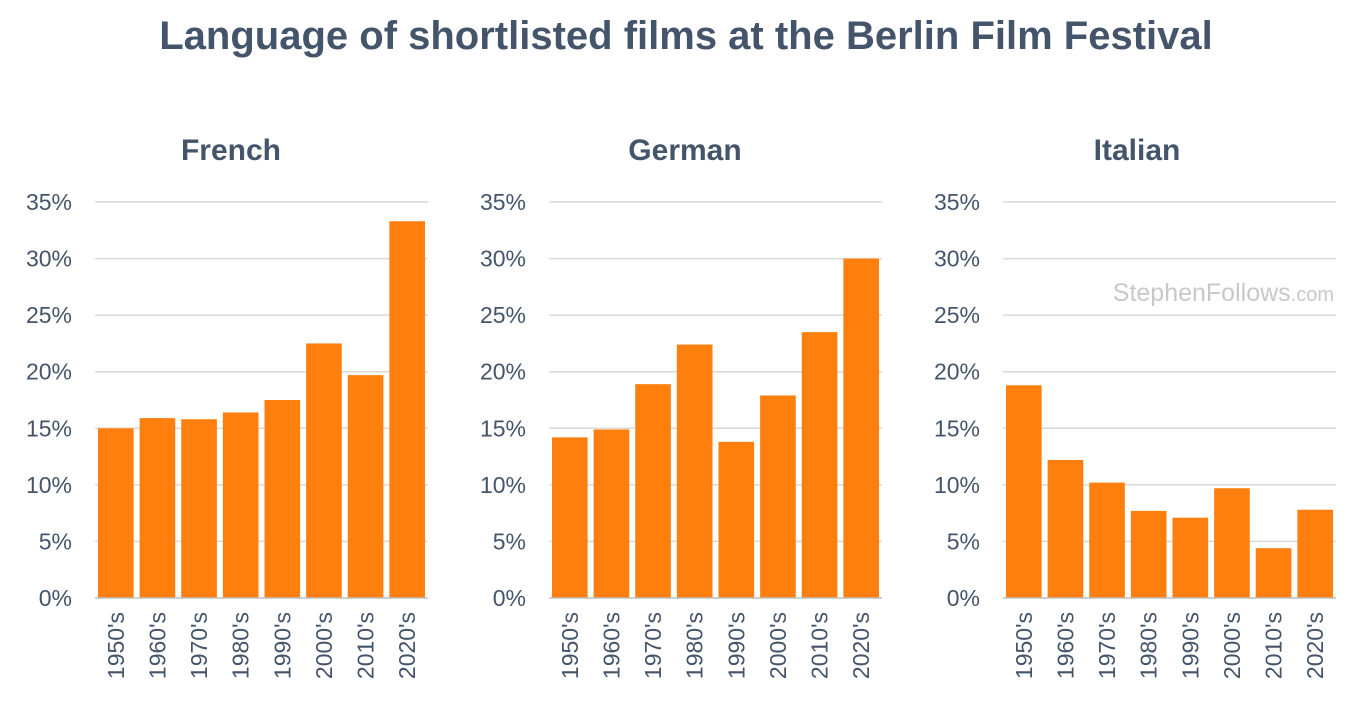 The height and width of the screenshot is (725, 1372). What do you see at coordinates (240, 505) in the screenshot?
I see `bar-french-1980's` at bounding box center [240, 505].